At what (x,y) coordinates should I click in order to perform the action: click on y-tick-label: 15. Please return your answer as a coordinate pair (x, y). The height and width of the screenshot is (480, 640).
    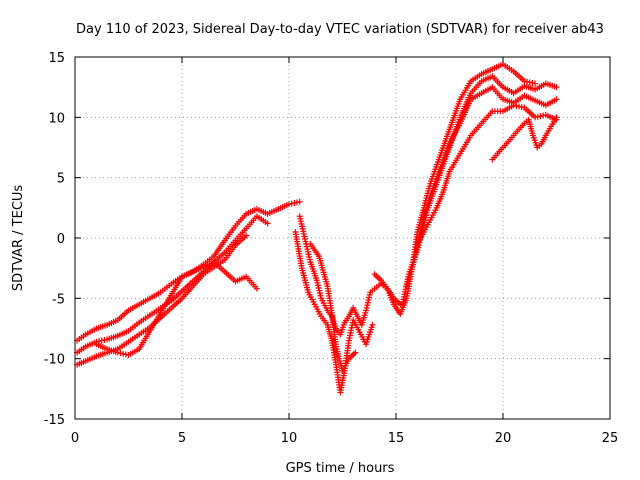
    Looking at the image, I should click on (56, 58).